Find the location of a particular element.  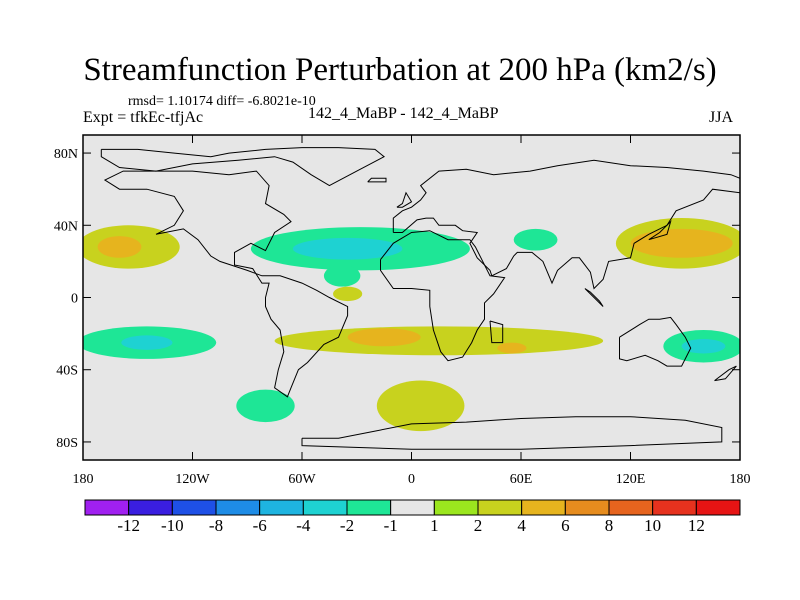

y-tick-label-2: 0 is located at coordinates (74, 299).